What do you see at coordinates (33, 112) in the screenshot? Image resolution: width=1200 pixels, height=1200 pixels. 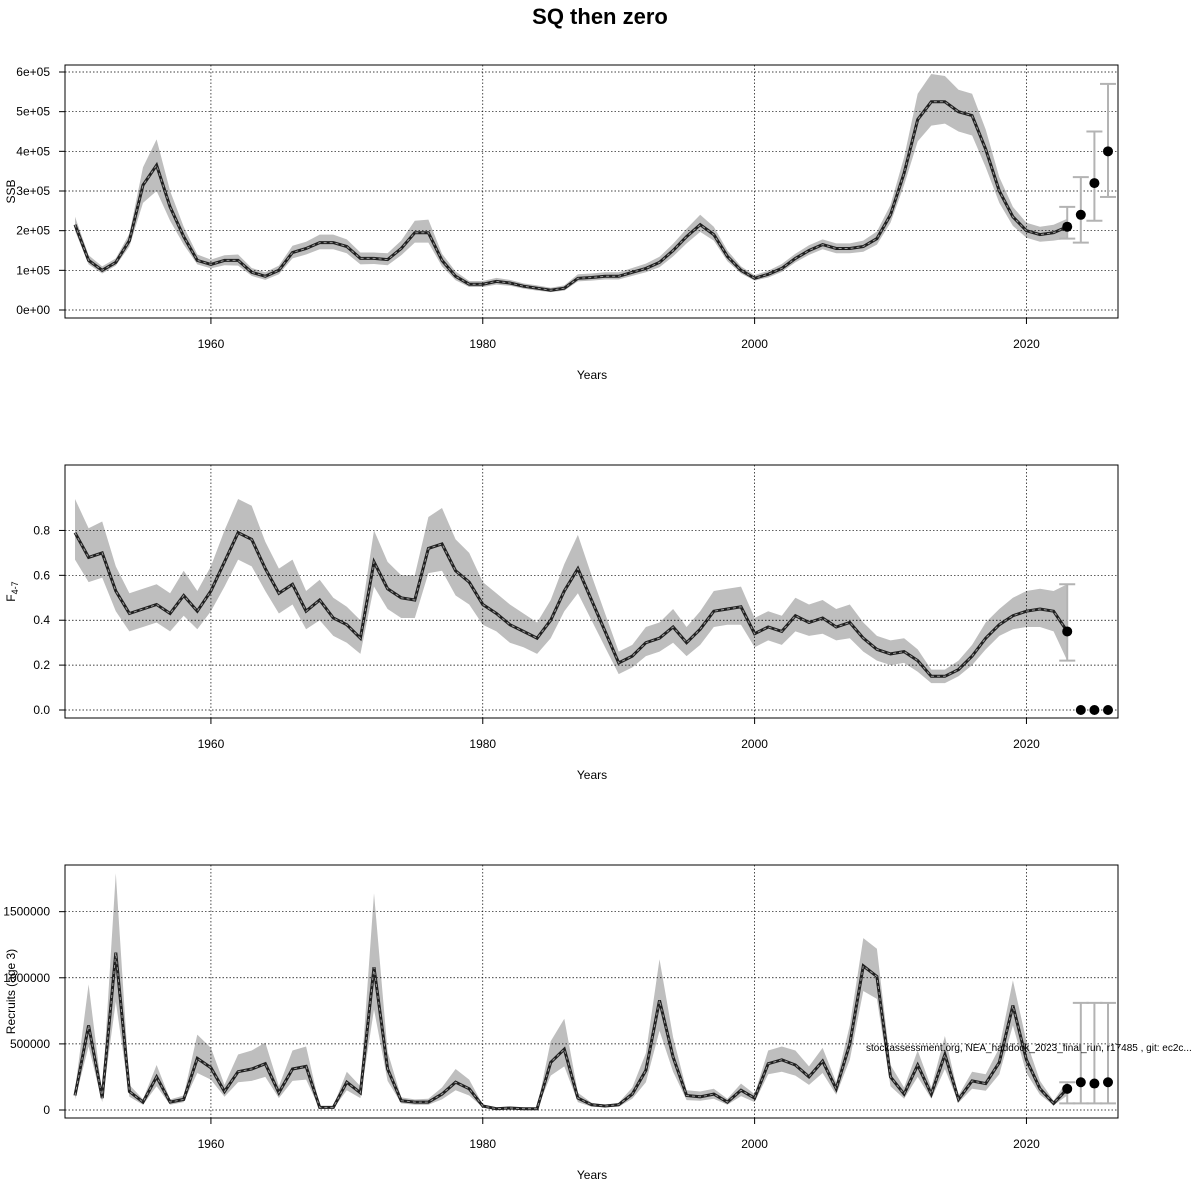 I see `y-tick-label: 5e+05` at bounding box center [33, 112].